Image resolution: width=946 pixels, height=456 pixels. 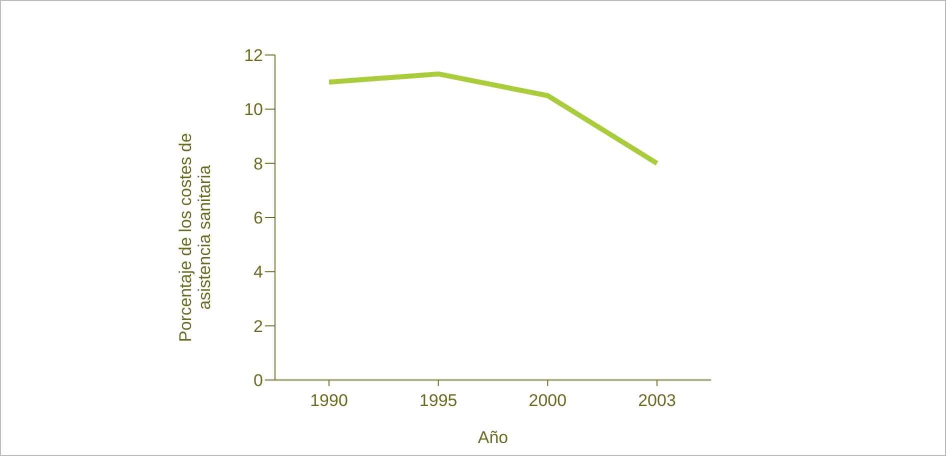 I want to click on y-tick-label: 0, so click(x=258, y=380).